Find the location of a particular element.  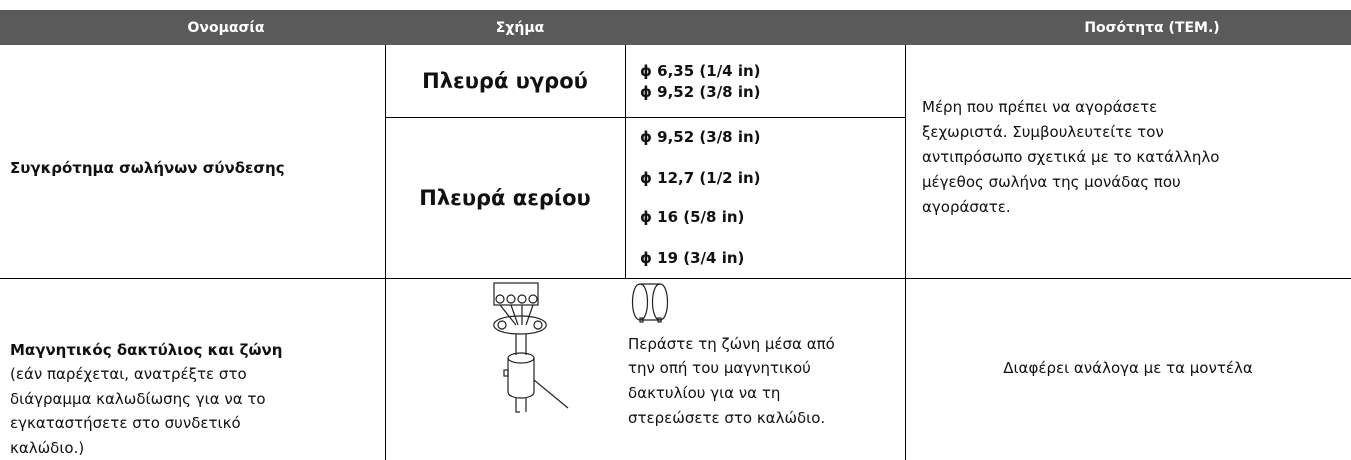

instruction-line: Περάστε τη ζώνη μέσα από is located at coordinates (731, 344).